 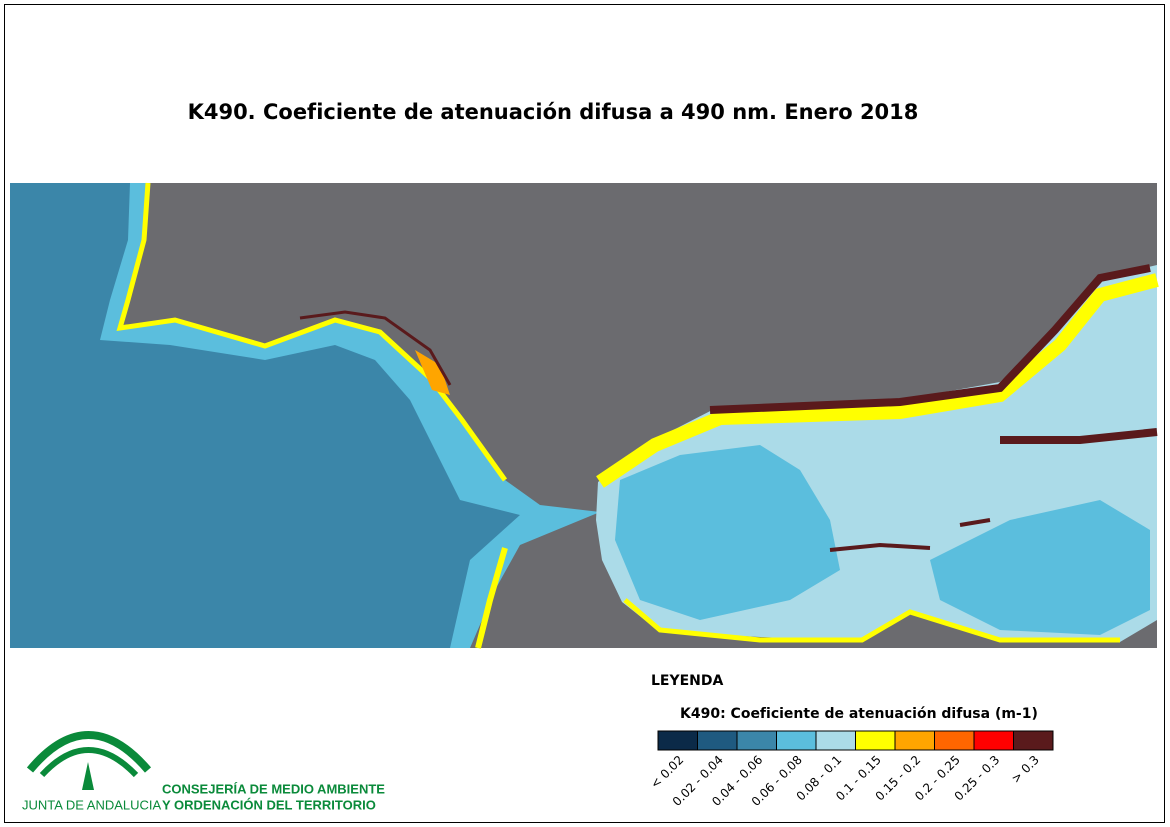 What do you see at coordinates (269, 804) in the screenshot?
I see `logo-line: Y ORDENACIÓN DEL TERRITORIO` at bounding box center [269, 804].